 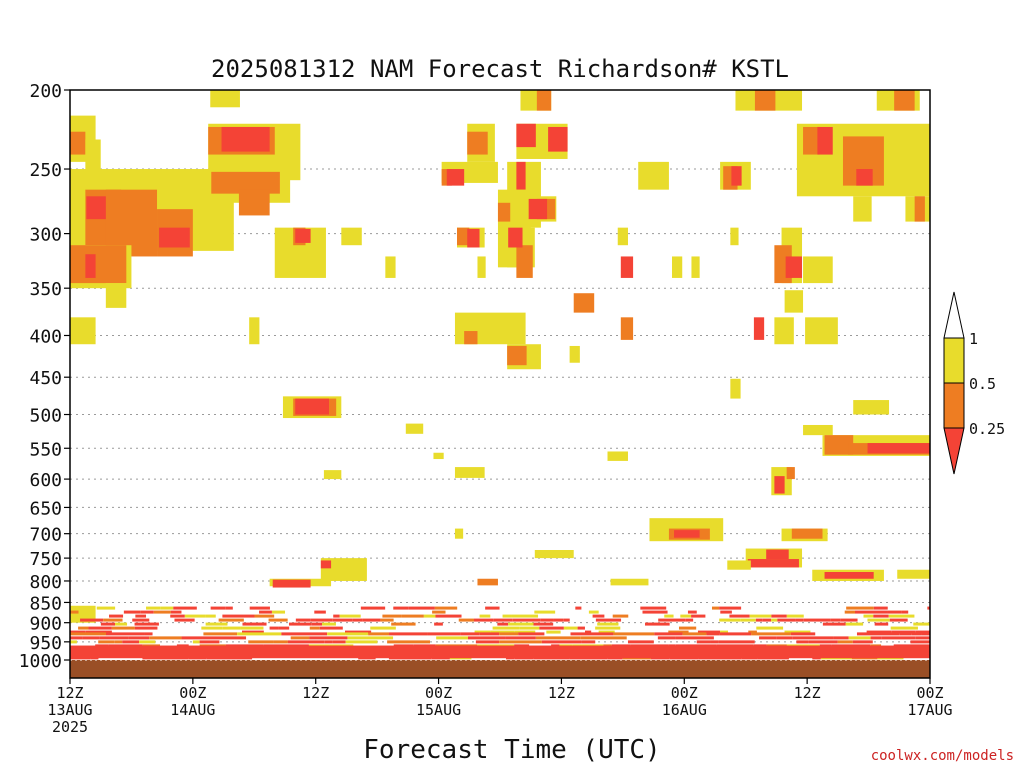 What do you see at coordinates (45, 624) in the screenshot?
I see `y-tick-label: 900` at bounding box center [45, 624].